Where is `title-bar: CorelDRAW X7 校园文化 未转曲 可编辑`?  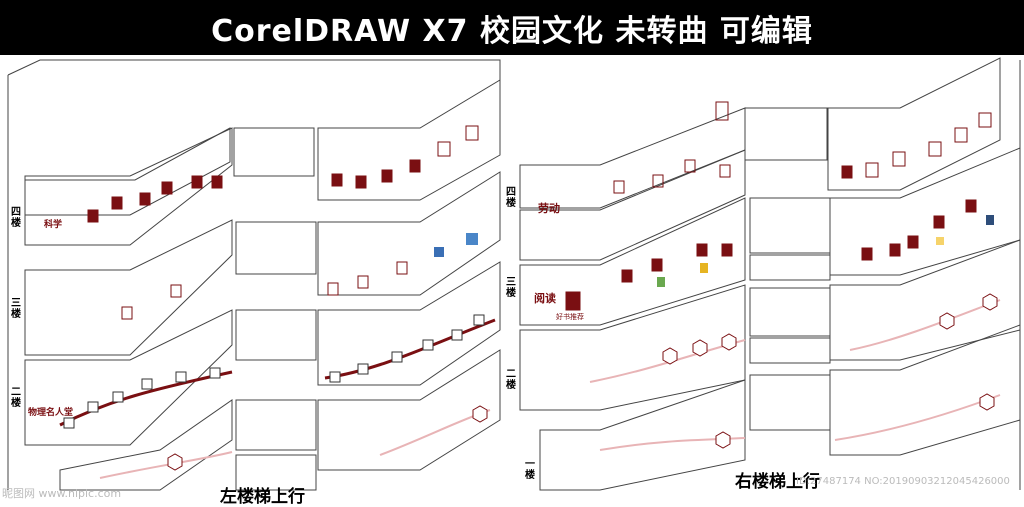
title-bar: CorelDRAW X7 校园文化 未转曲 可编辑 is located at coordinates (512, 27).